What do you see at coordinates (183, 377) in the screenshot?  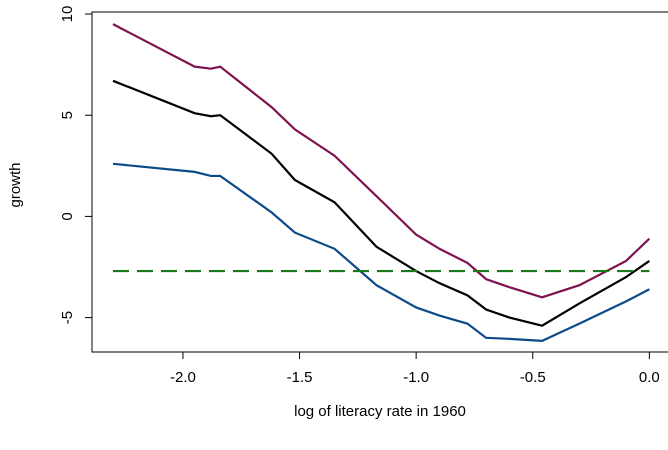 I see `x-tick-label: -2.0` at bounding box center [183, 377].